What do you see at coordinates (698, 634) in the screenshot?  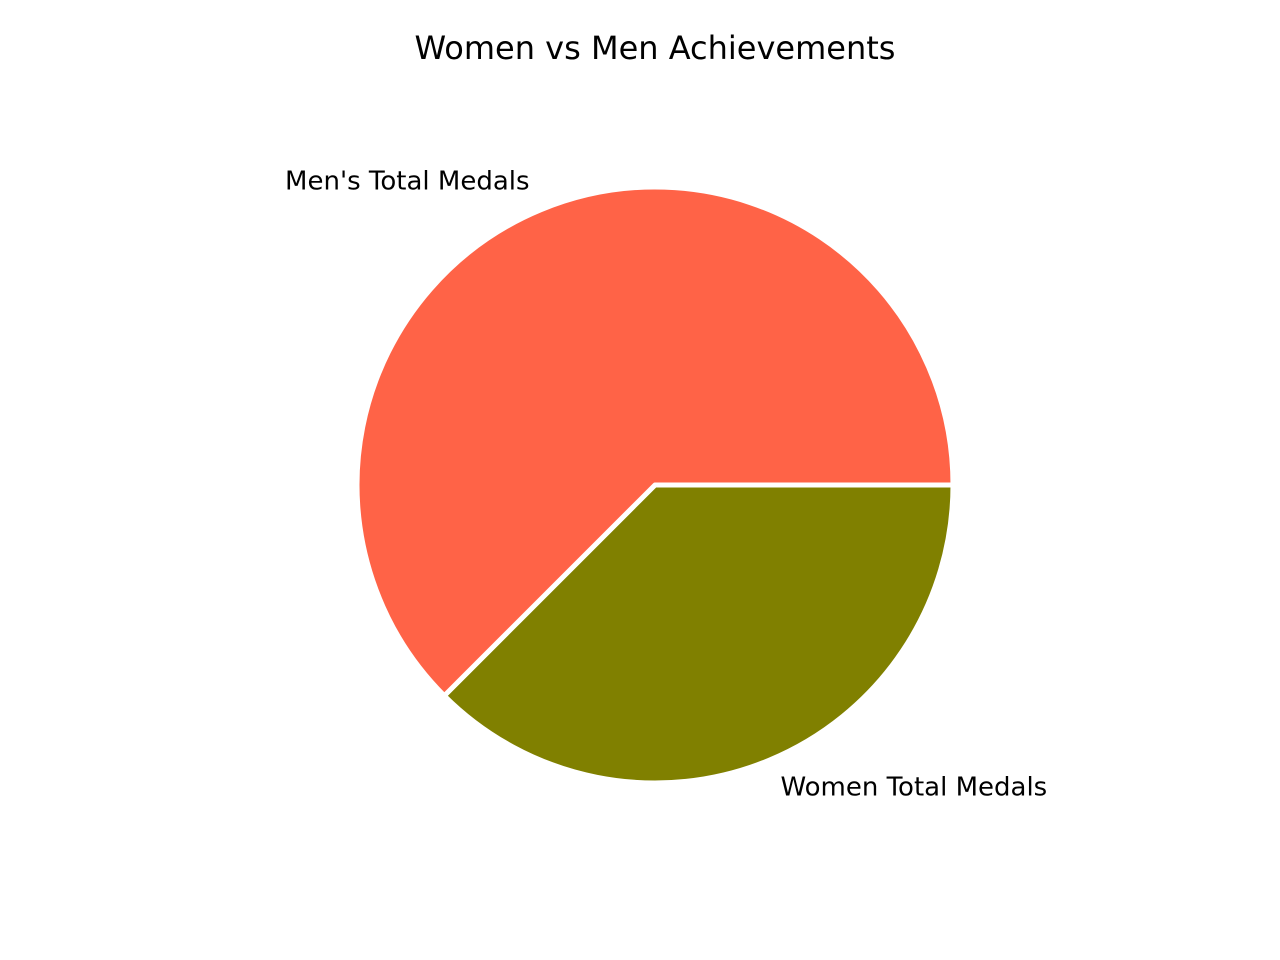 I see `pie-slice` at bounding box center [698, 634].